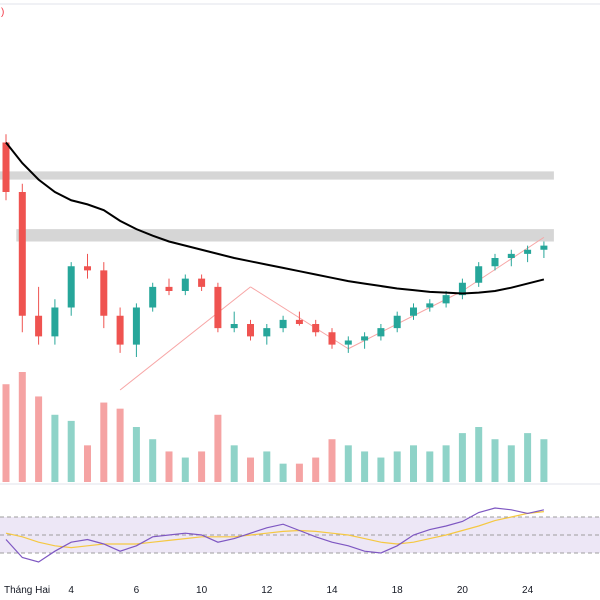 Image resolution: width=600 pixels, height=600 pixels. What do you see at coordinates (463, 590) in the screenshot?
I see `x-tick-label: 20` at bounding box center [463, 590].